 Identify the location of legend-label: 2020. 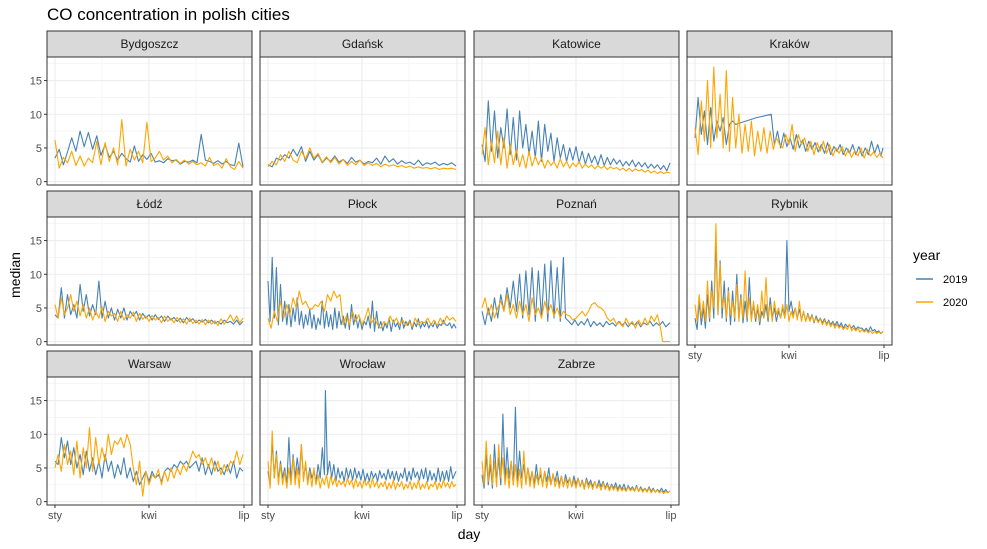
(955, 303).